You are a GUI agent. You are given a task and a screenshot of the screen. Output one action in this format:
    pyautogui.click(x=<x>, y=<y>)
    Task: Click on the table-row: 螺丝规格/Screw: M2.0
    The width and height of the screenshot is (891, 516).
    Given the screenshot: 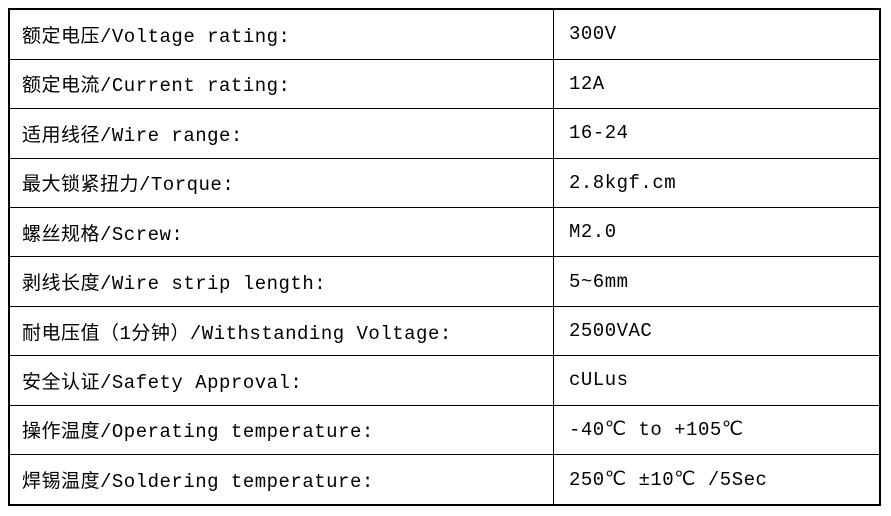 What is the action you would take?
    pyautogui.click(x=444, y=232)
    